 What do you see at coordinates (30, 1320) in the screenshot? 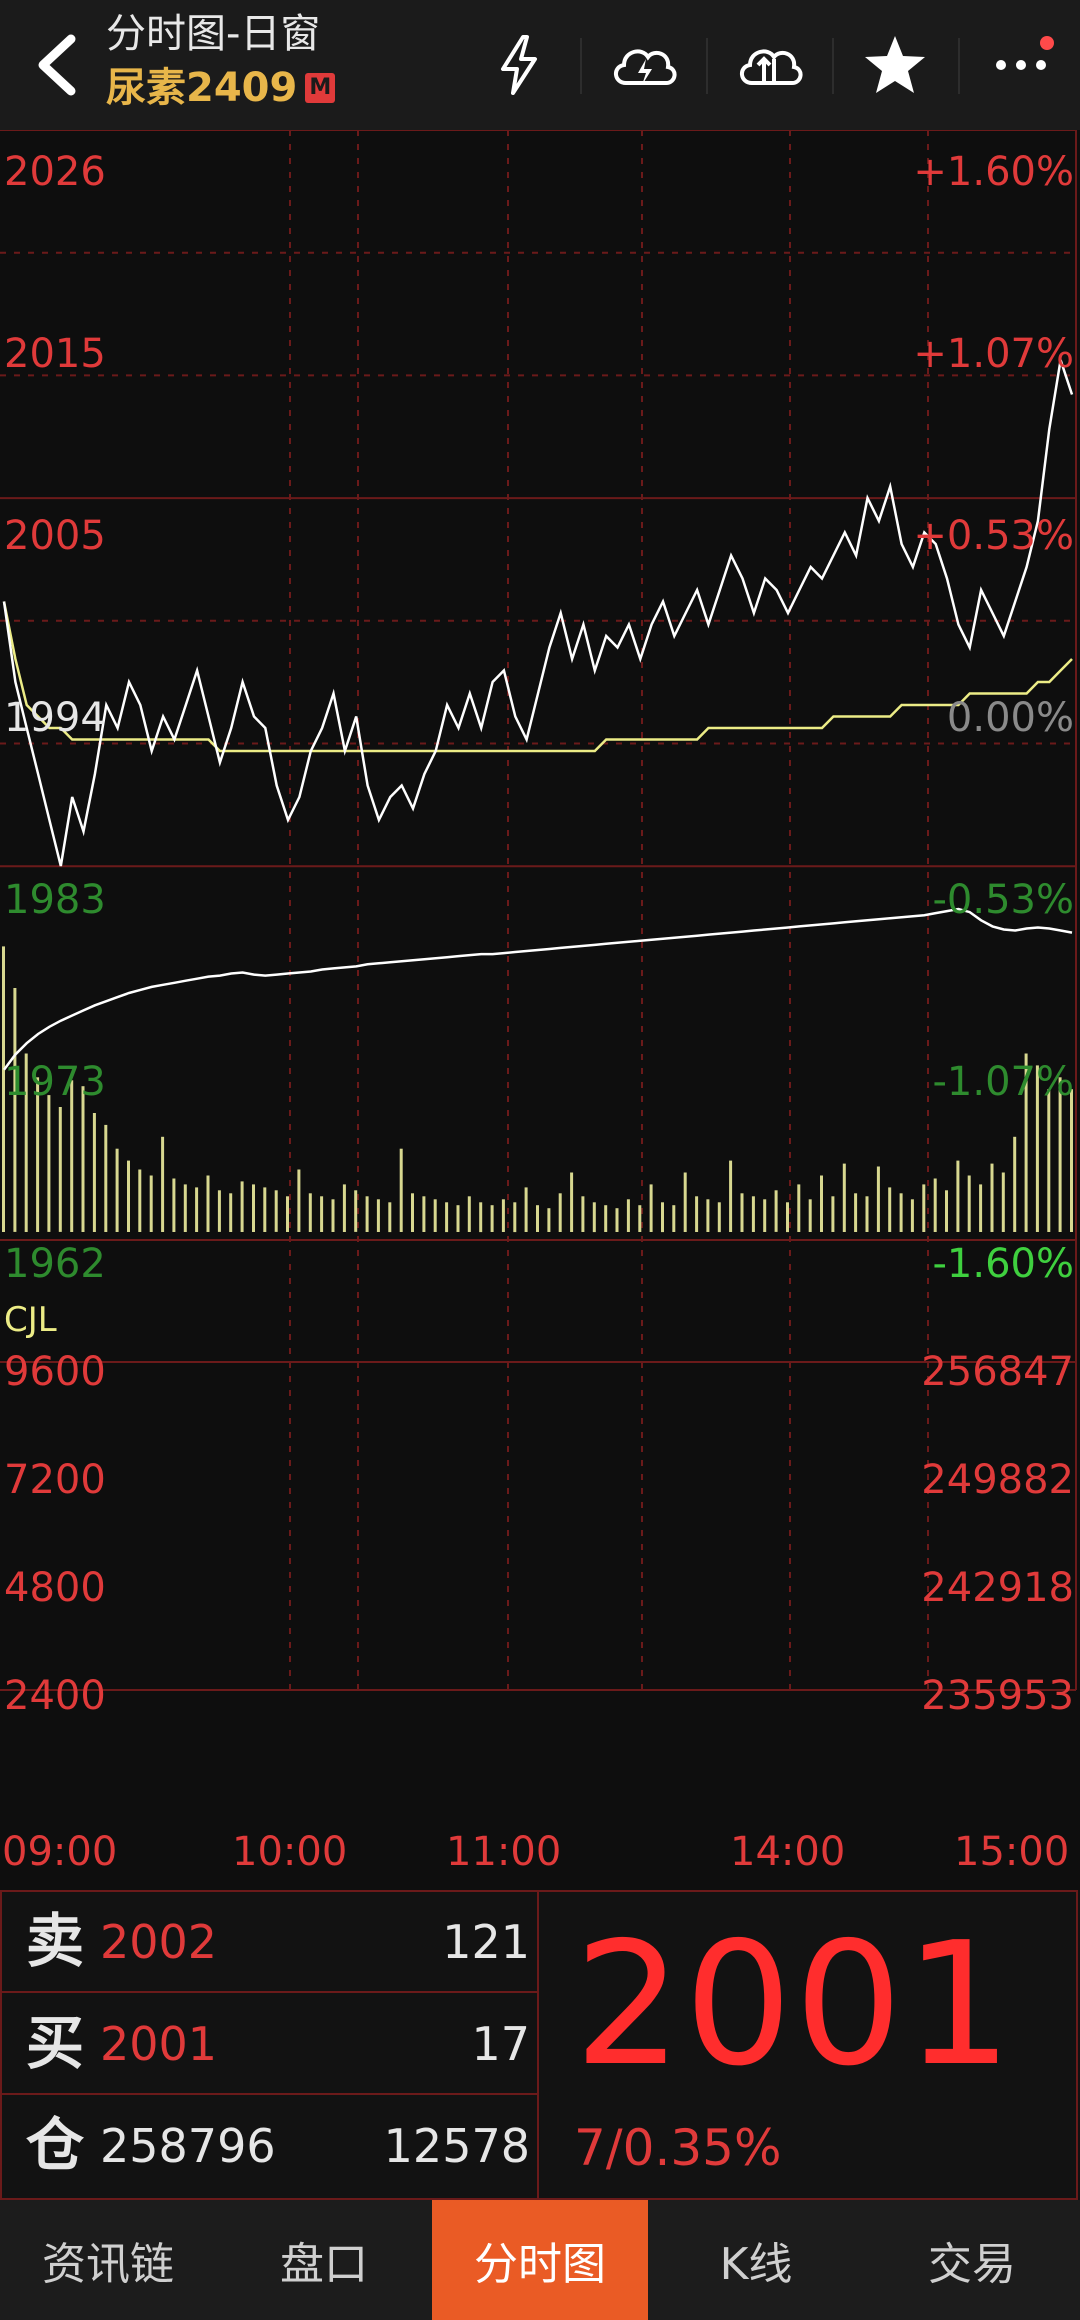
I see `indicator-label: CJL` at bounding box center [30, 1320].